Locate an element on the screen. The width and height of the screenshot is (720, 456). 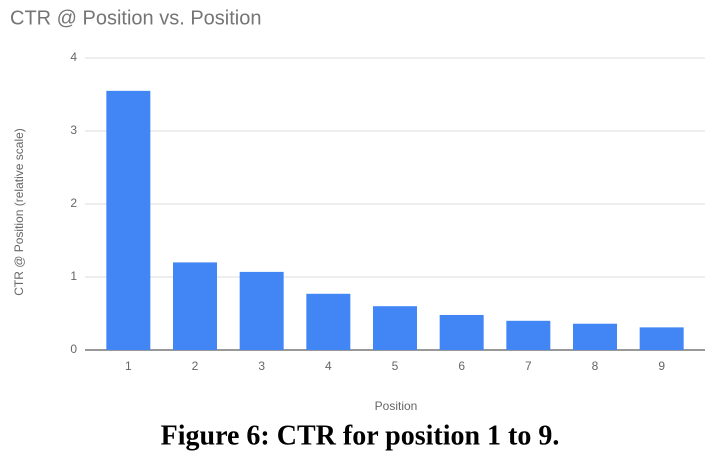
x-axis-label: Position is located at coordinates (396, 406).